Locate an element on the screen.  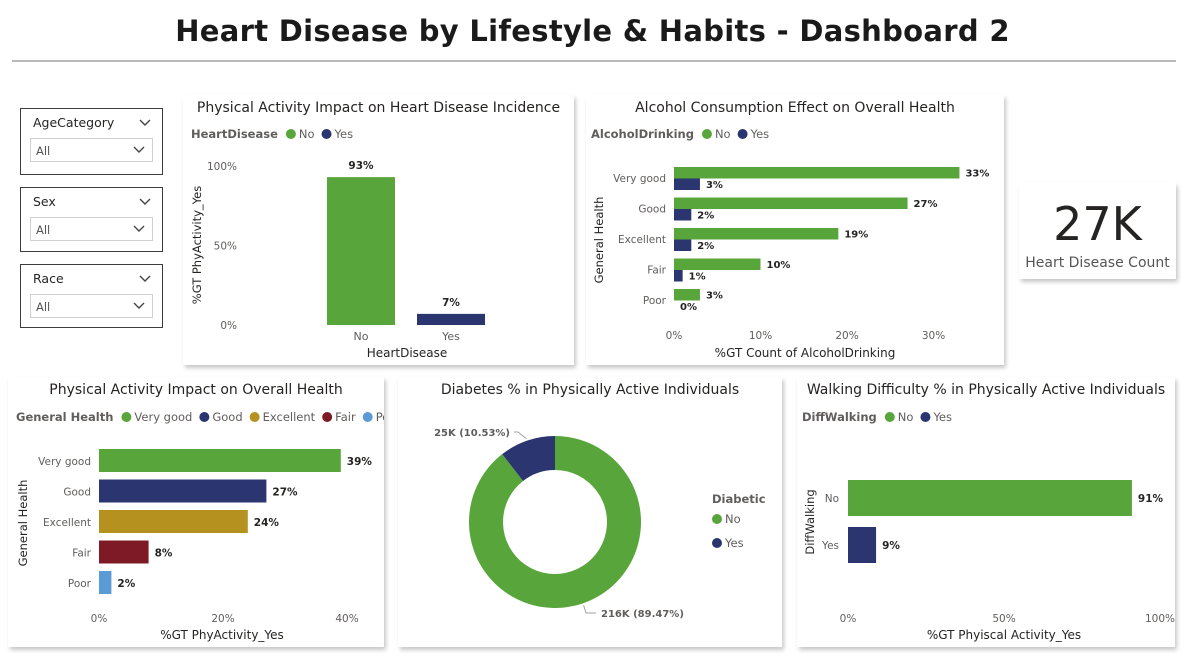
y-tick-label: No is located at coordinates (832, 499).